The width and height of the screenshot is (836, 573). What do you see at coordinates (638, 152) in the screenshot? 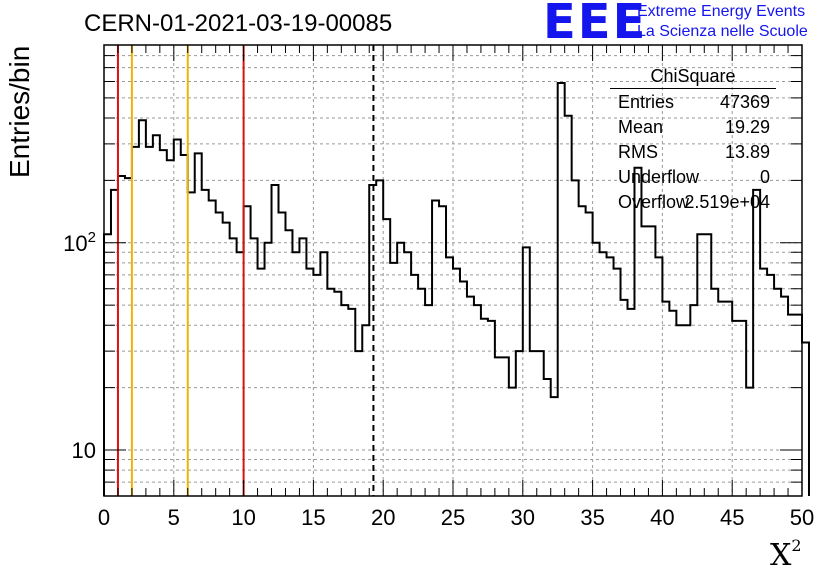
I see `stats-label: RMS` at bounding box center [638, 152].